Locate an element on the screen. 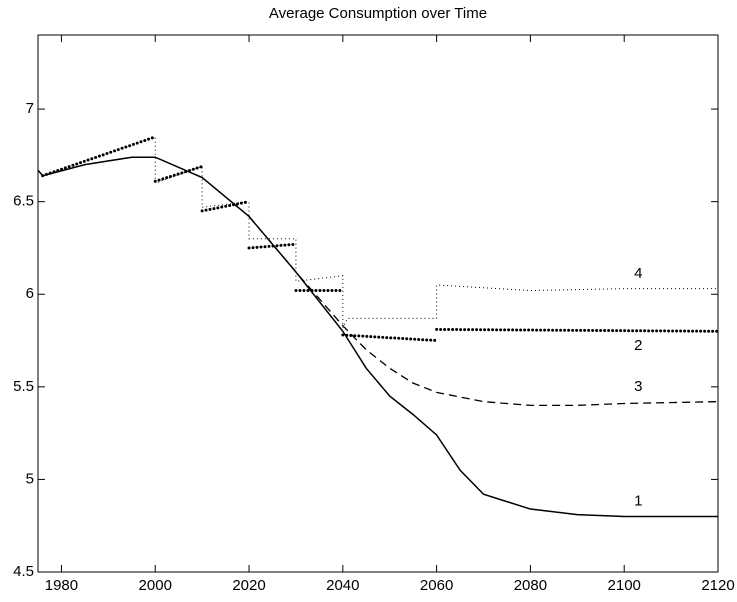  series-label: 2 is located at coordinates (638, 345).